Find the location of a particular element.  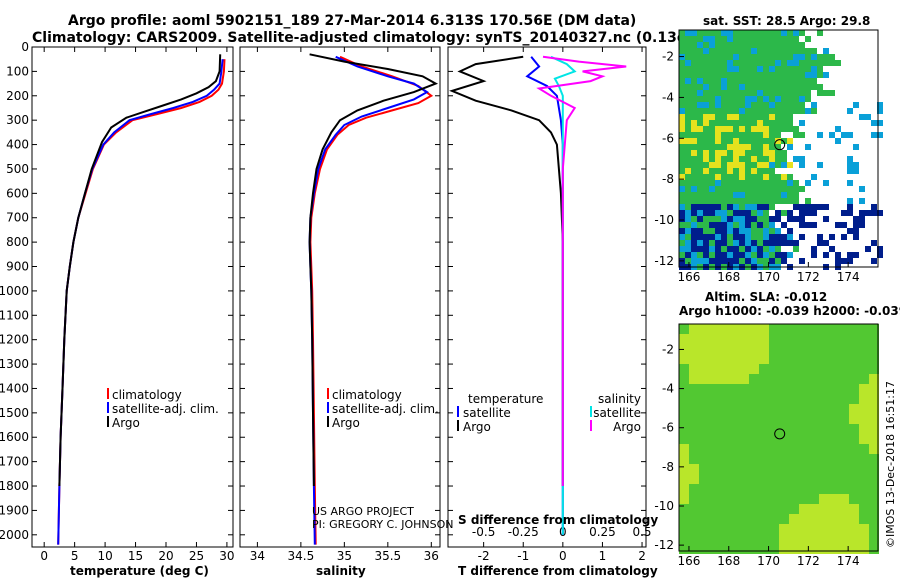

series-line is located at coordinates (581, 270).